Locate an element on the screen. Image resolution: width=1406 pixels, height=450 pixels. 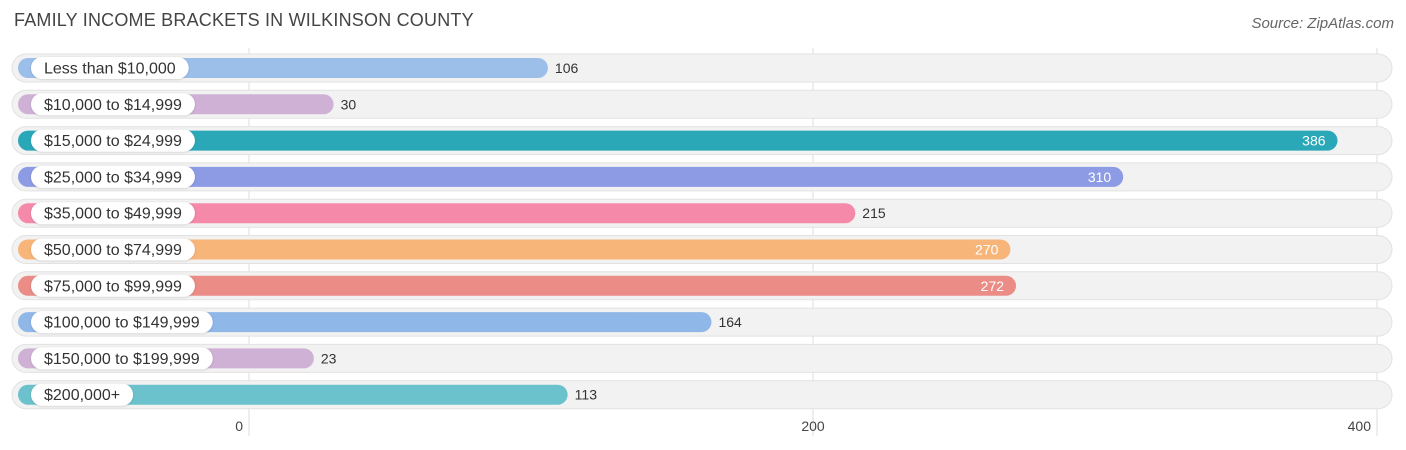
value-label: 23 is located at coordinates (329, 358).